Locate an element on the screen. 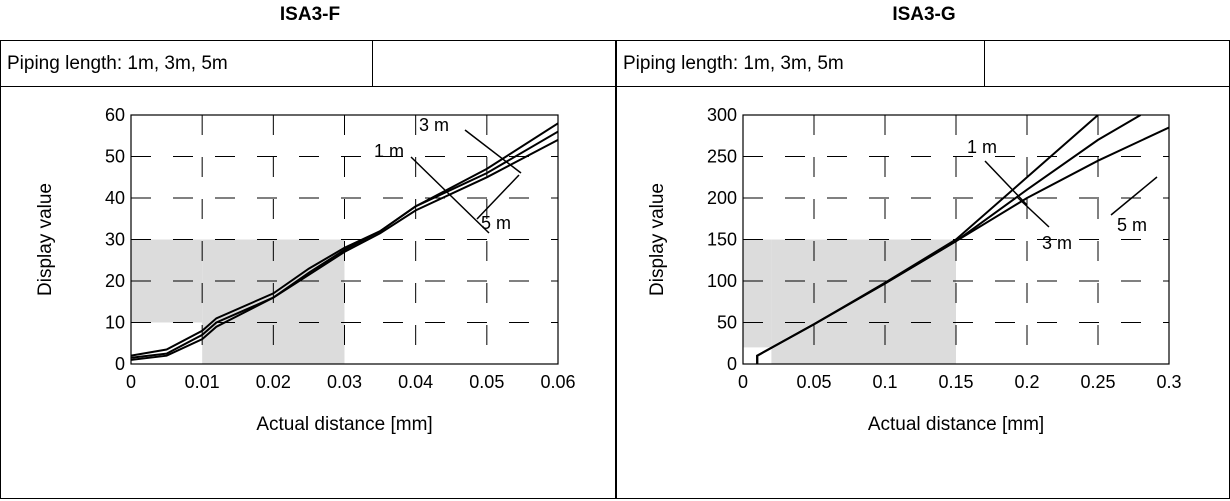  x-tick-label: 0.06 is located at coordinates (557, 382).